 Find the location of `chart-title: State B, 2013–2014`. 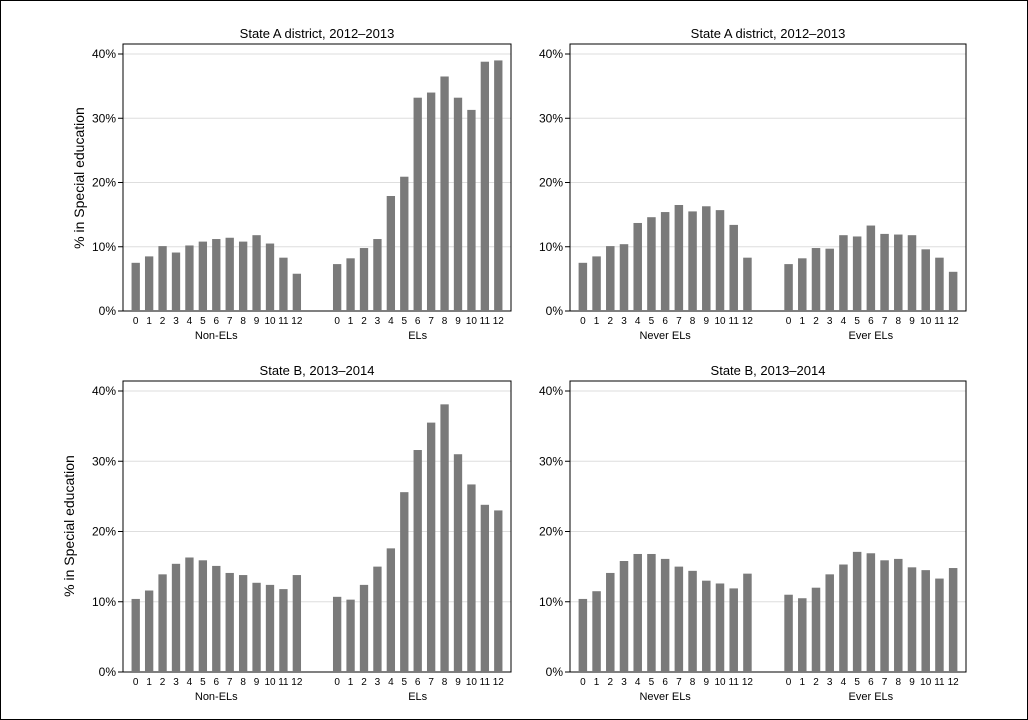

chart-title: State B, 2013–2014 is located at coordinates (768, 370).